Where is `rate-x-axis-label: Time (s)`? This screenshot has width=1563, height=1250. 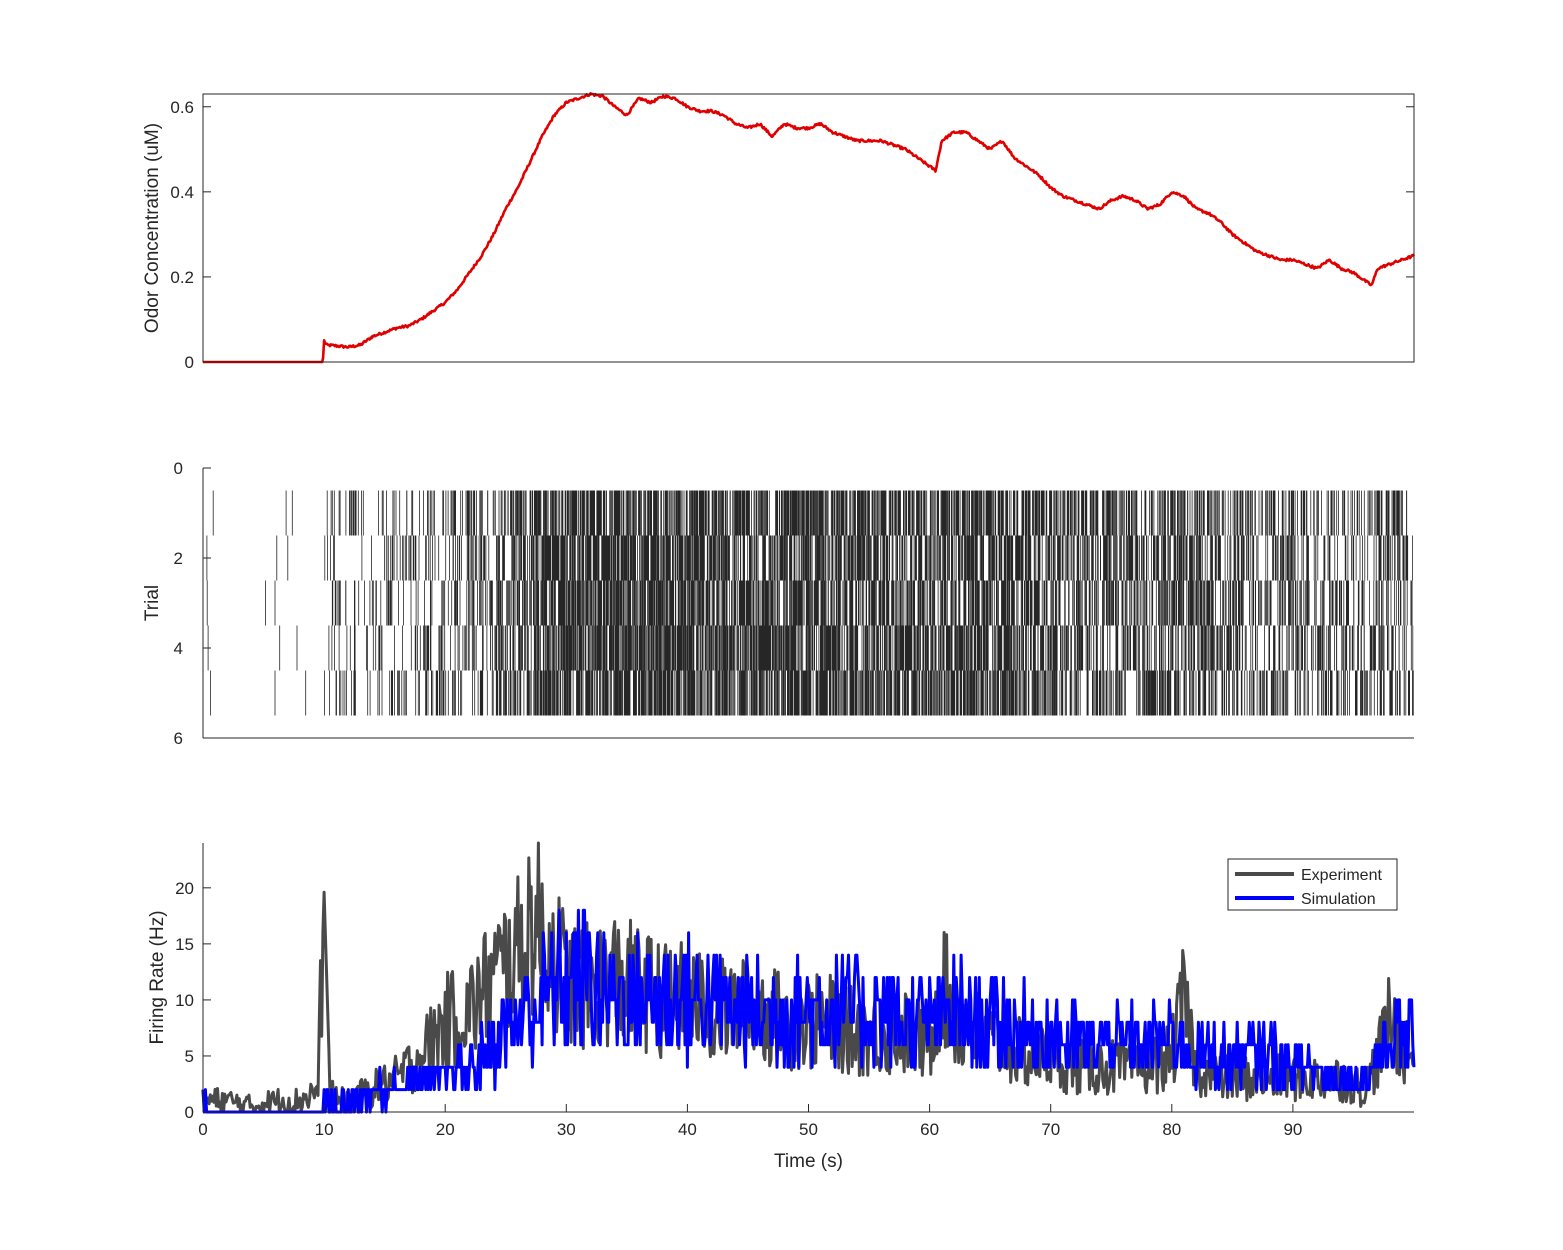 rate-x-axis-label: Time (s) is located at coordinates (808, 1161).